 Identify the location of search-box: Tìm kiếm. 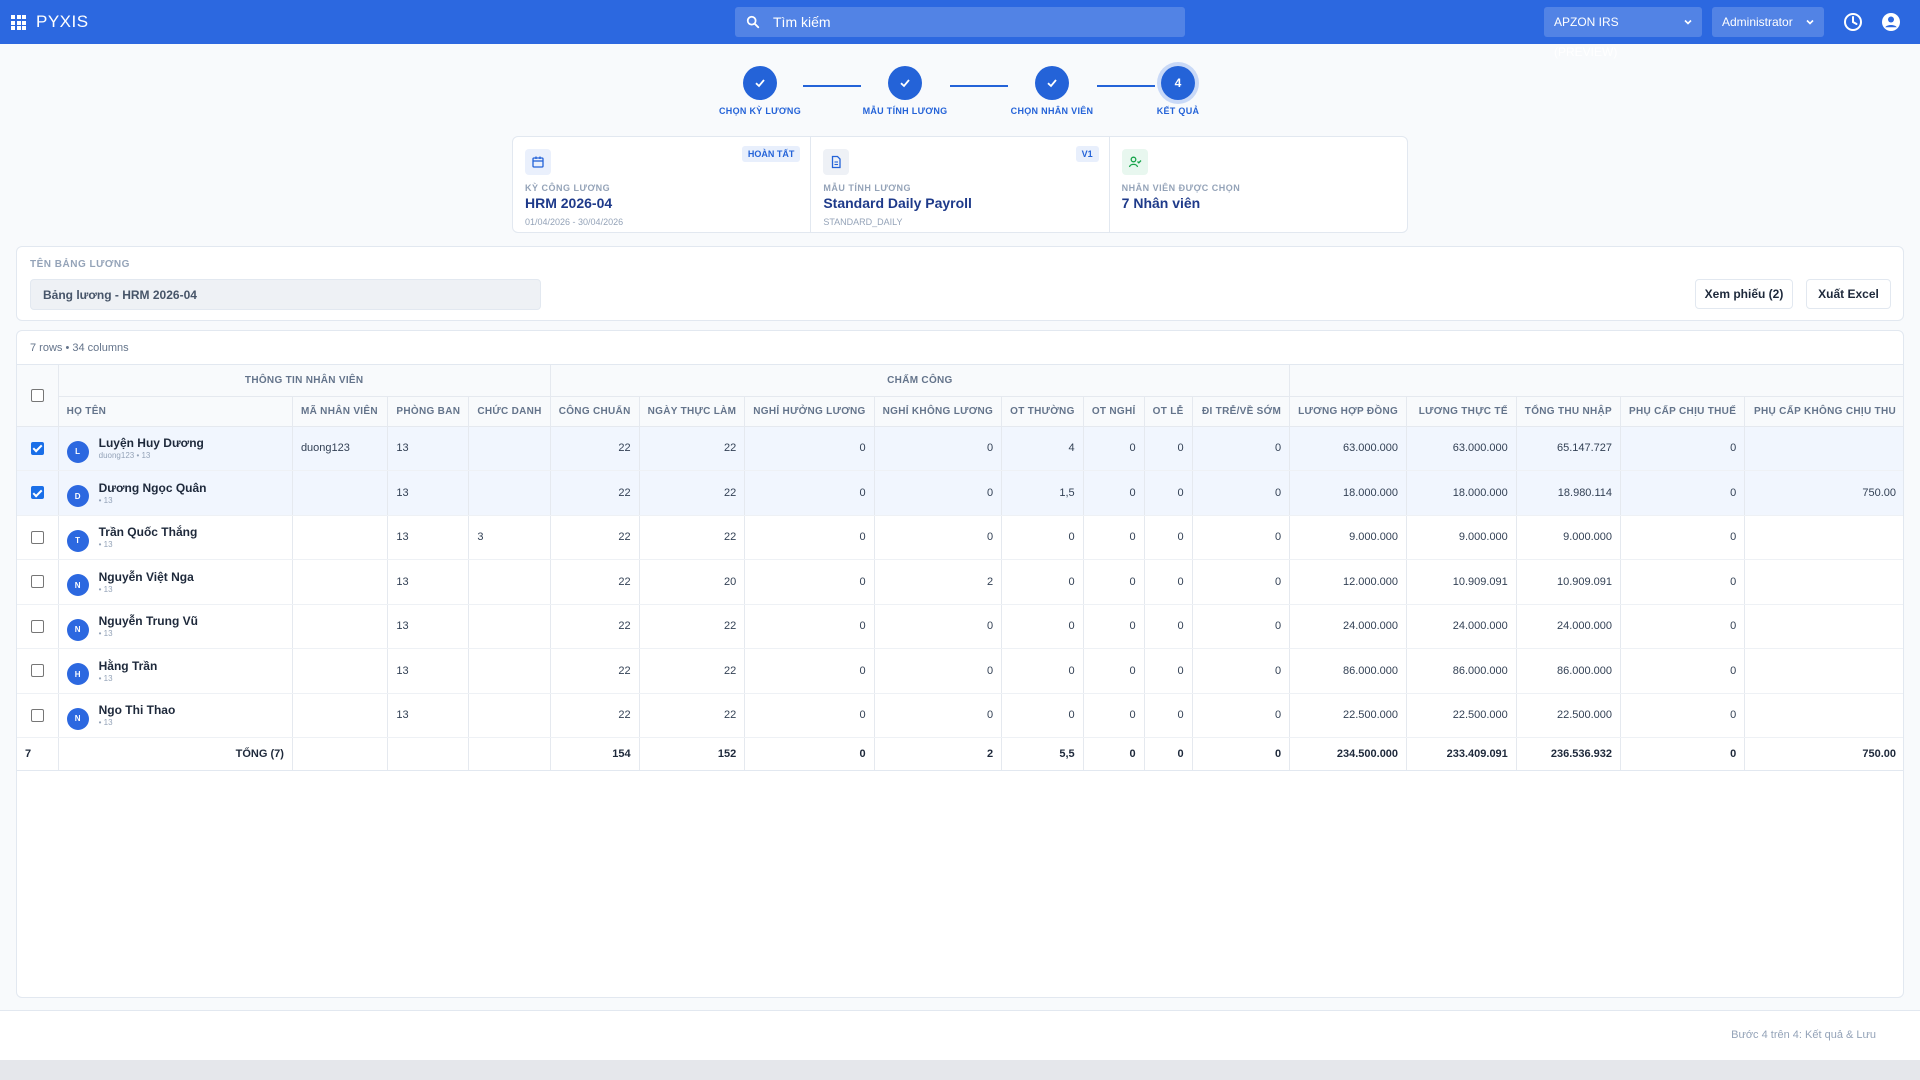
(960, 22).